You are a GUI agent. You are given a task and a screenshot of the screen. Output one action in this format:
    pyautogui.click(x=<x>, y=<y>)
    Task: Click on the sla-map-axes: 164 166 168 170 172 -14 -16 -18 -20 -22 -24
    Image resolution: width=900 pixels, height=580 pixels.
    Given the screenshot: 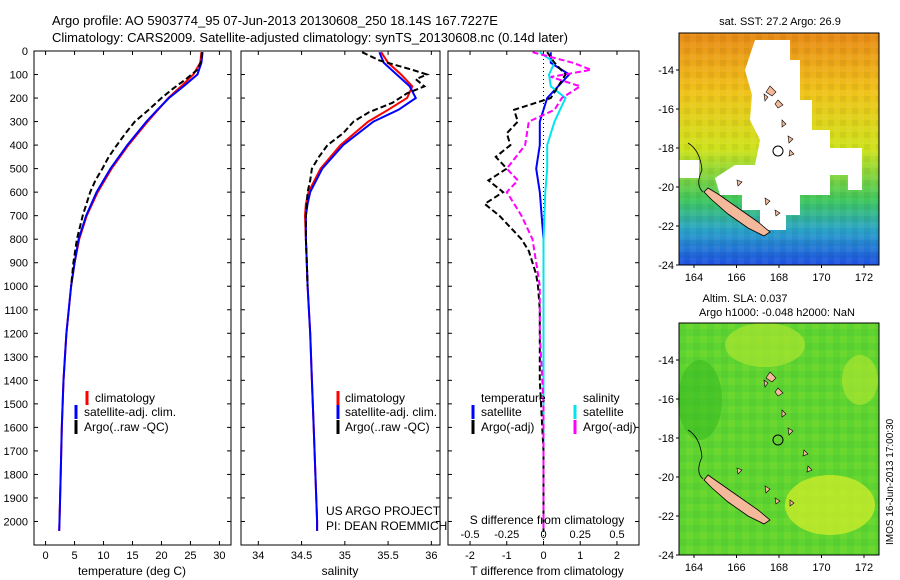 What is the action you would take?
    pyautogui.click(x=765, y=464)
    